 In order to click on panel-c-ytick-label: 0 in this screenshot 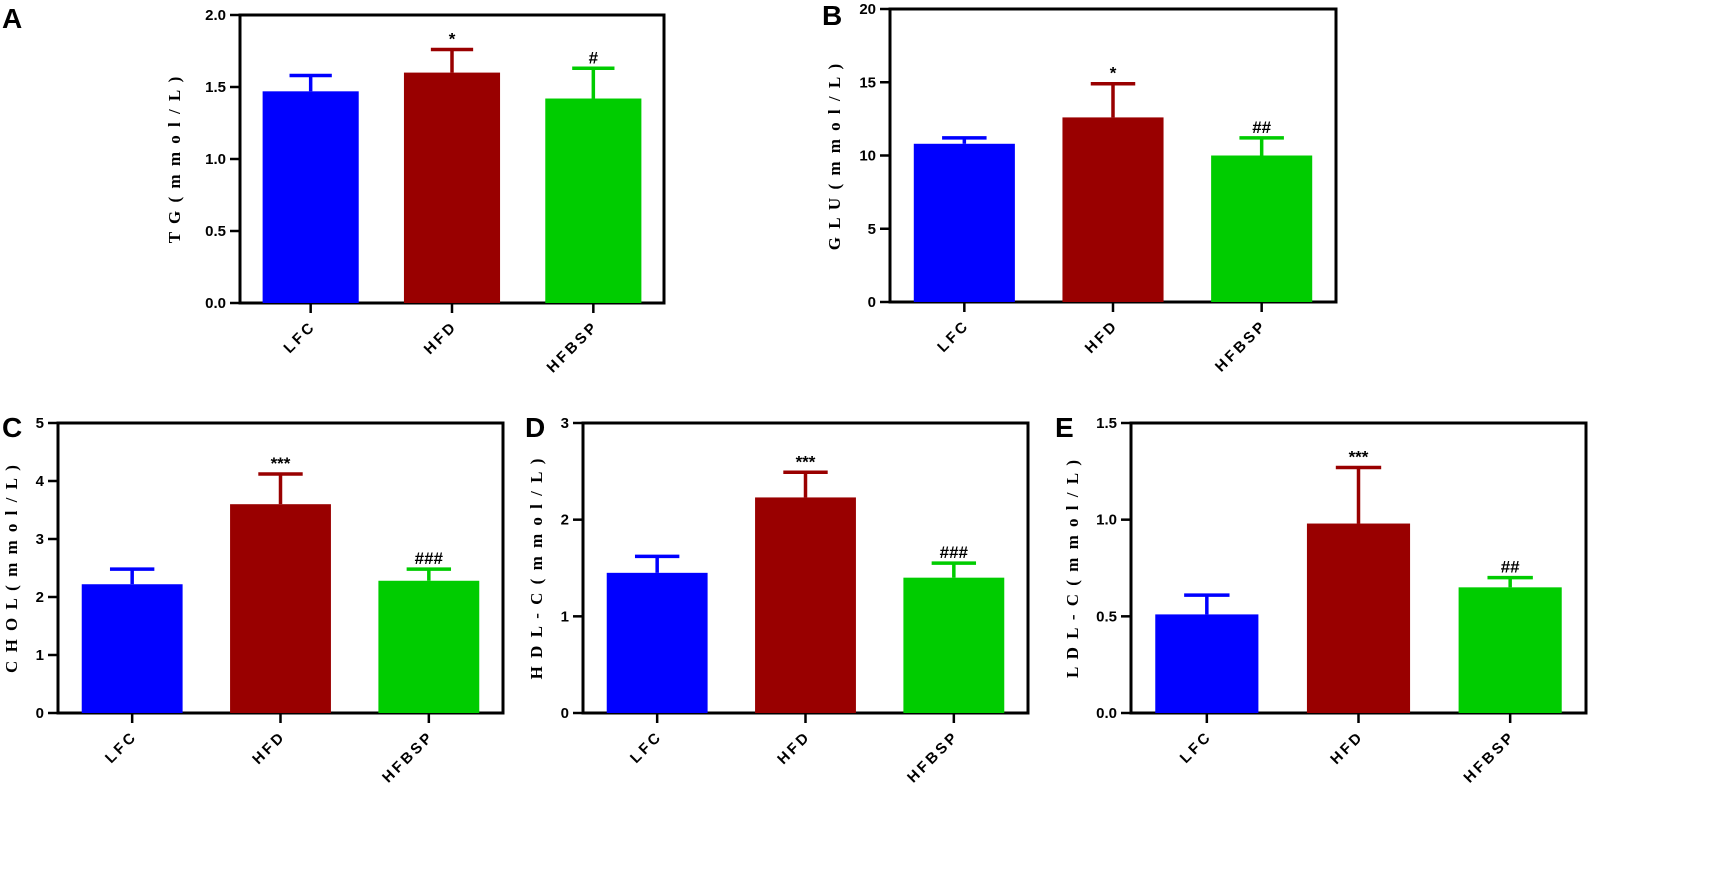, I will do `click(40, 713)`.